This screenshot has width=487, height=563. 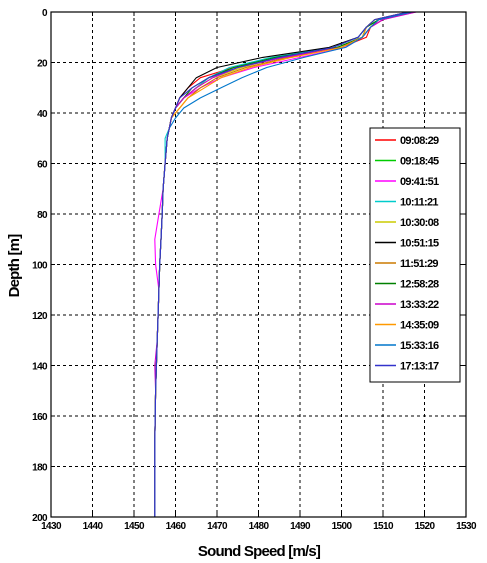 I want to click on legend-label: 11:51:29, so click(x=419, y=264).